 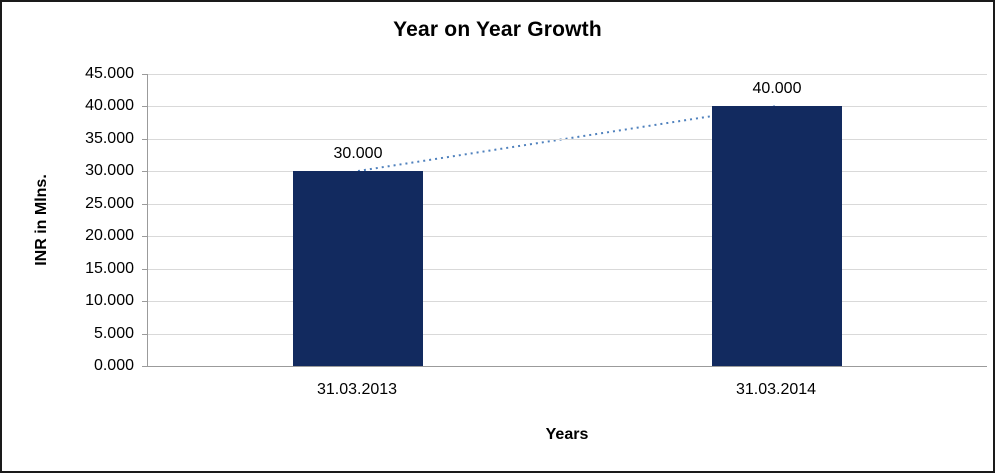 What do you see at coordinates (109, 170) in the screenshot?
I see `y-tick-label: 30.000` at bounding box center [109, 170].